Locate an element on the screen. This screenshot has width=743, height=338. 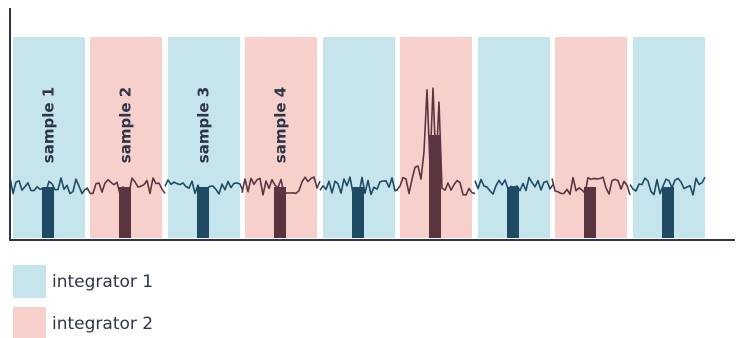
sample-label: sample 1 is located at coordinates (49, 125).